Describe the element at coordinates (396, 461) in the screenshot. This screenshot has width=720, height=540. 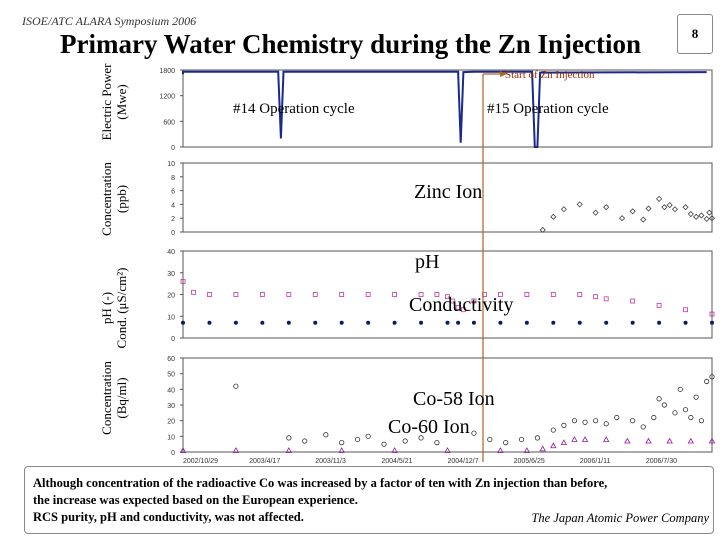
I see `cobalt-x-tick-label: 2004/5/21` at that location.